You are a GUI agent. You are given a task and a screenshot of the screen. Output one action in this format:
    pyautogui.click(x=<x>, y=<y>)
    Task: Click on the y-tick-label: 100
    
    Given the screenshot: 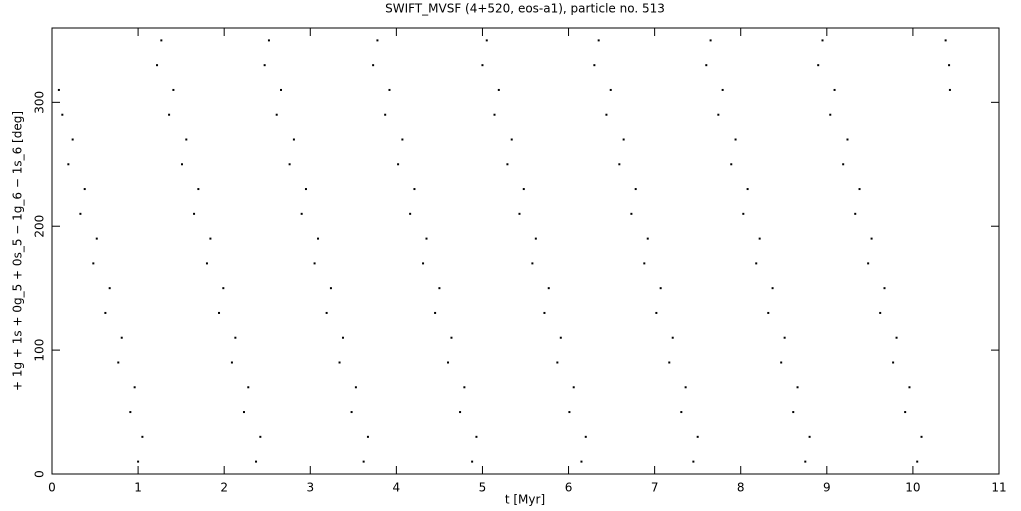 What is the action you would take?
    pyautogui.click(x=40, y=350)
    